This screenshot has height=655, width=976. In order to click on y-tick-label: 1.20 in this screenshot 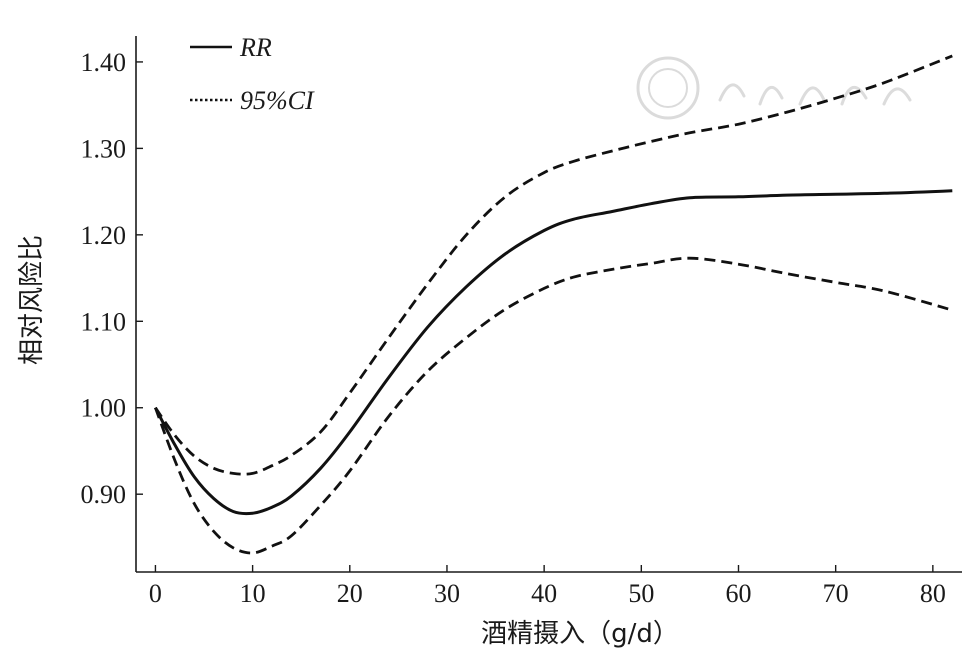, I will do `click(104, 235)`.